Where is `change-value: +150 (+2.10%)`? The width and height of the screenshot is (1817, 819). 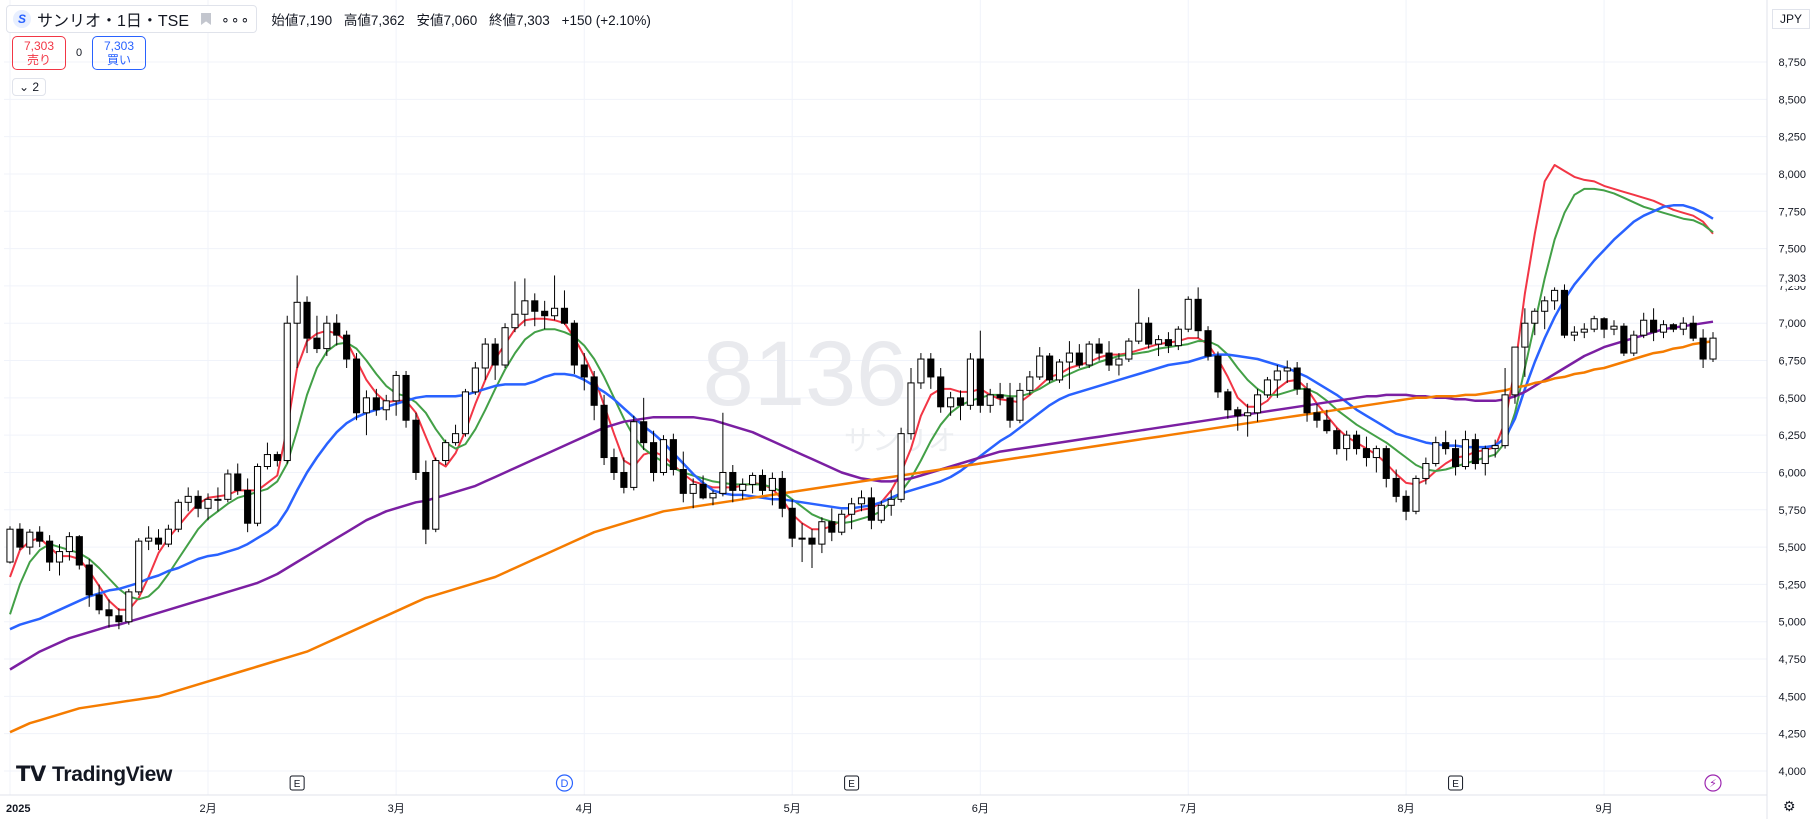
change-value: +150 (+2.10%) is located at coordinates (606, 20).